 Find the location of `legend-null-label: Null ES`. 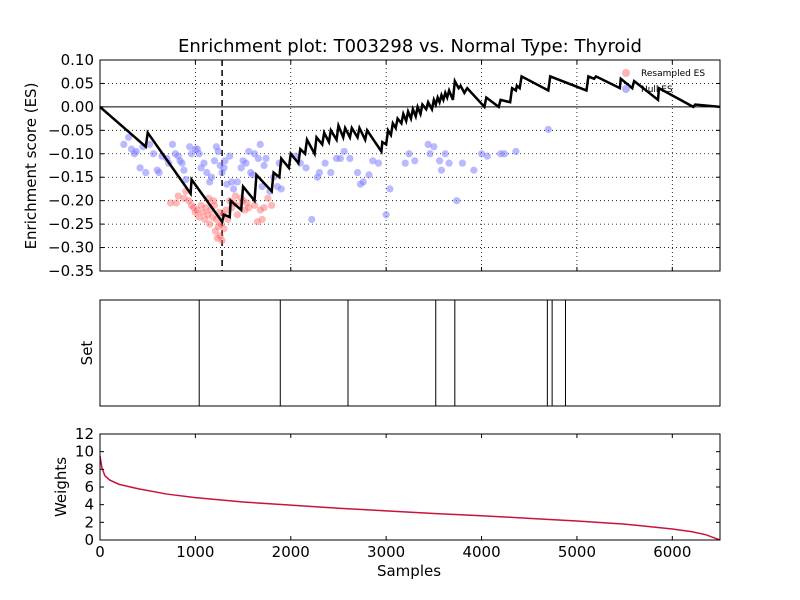

legend-null-label: Null ES is located at coordinates (657, 90).